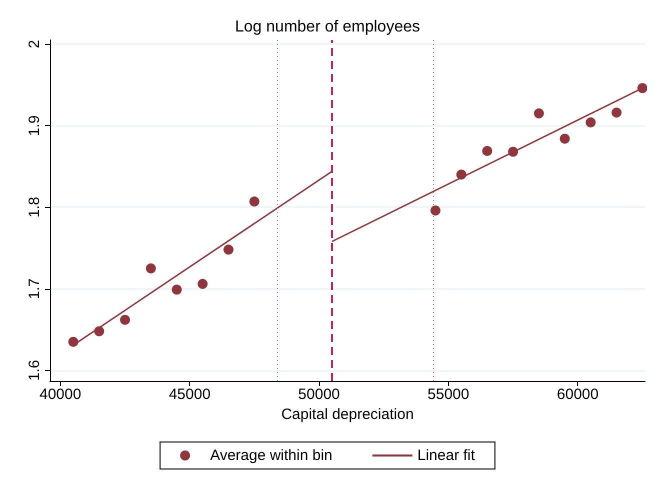  I want to click on x-tick-label: 50000, so click(319, 394).